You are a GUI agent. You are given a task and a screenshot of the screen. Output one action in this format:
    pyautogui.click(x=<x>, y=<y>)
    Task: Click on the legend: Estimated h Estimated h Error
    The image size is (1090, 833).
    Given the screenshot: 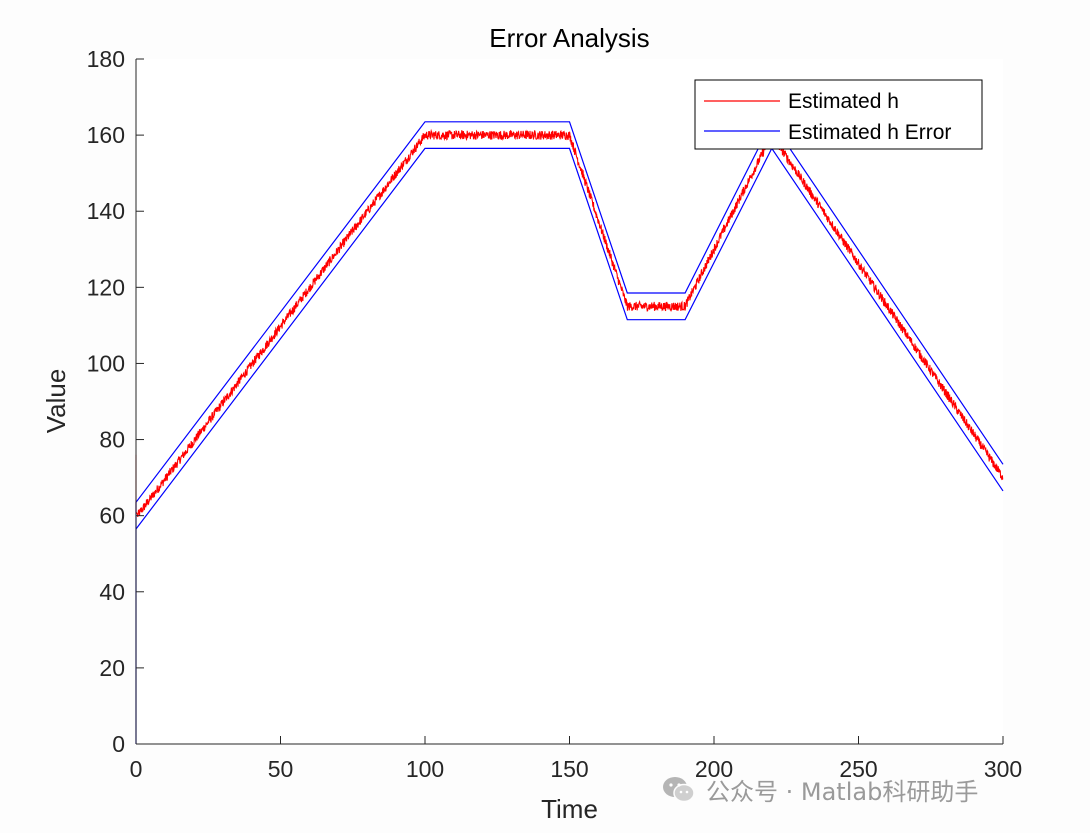 What is the action you would take?
    pyautogui.click(x=838, y=114)
    